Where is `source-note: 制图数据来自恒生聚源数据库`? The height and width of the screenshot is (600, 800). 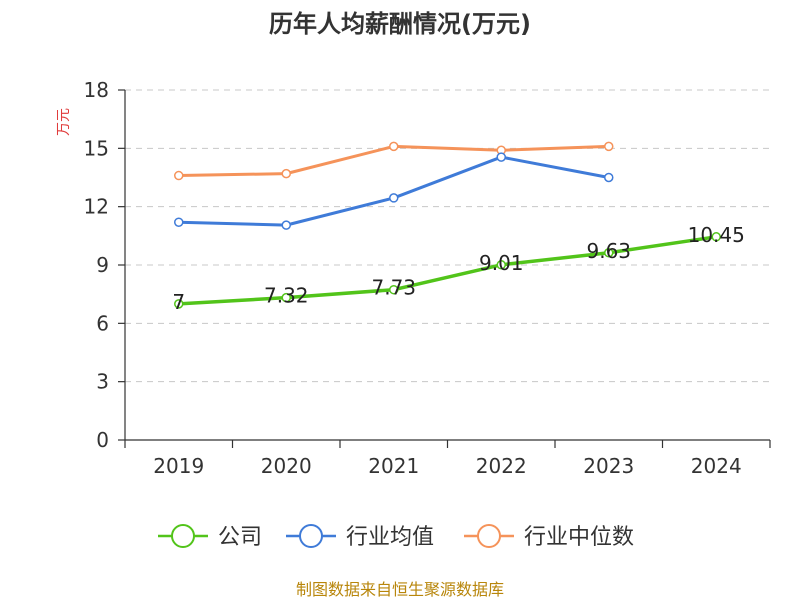
source-note: 制图数据来自恒生聚源数据库 is located at coordinates (400, 589).